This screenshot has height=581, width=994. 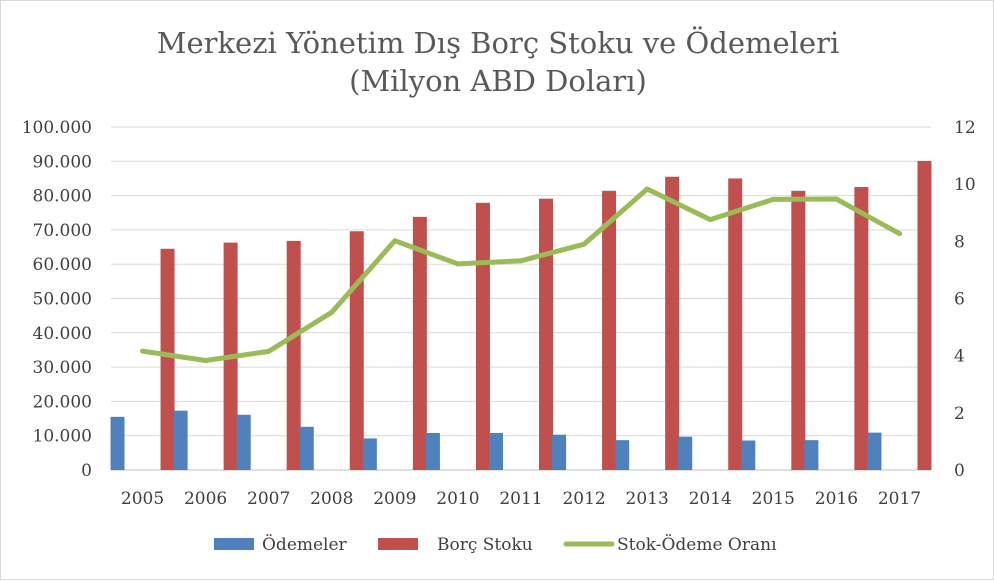 I want to click on legend: Ödemeler Borç Stoku Stok-Ödeme Oranı, so click(x=495, y=544).